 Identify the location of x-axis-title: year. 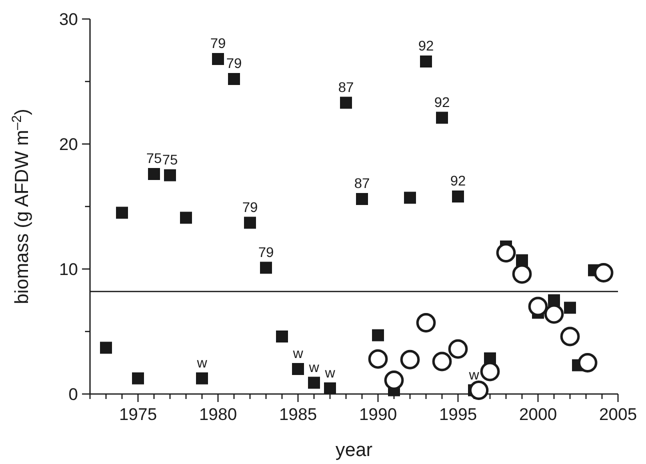
(355, 450).